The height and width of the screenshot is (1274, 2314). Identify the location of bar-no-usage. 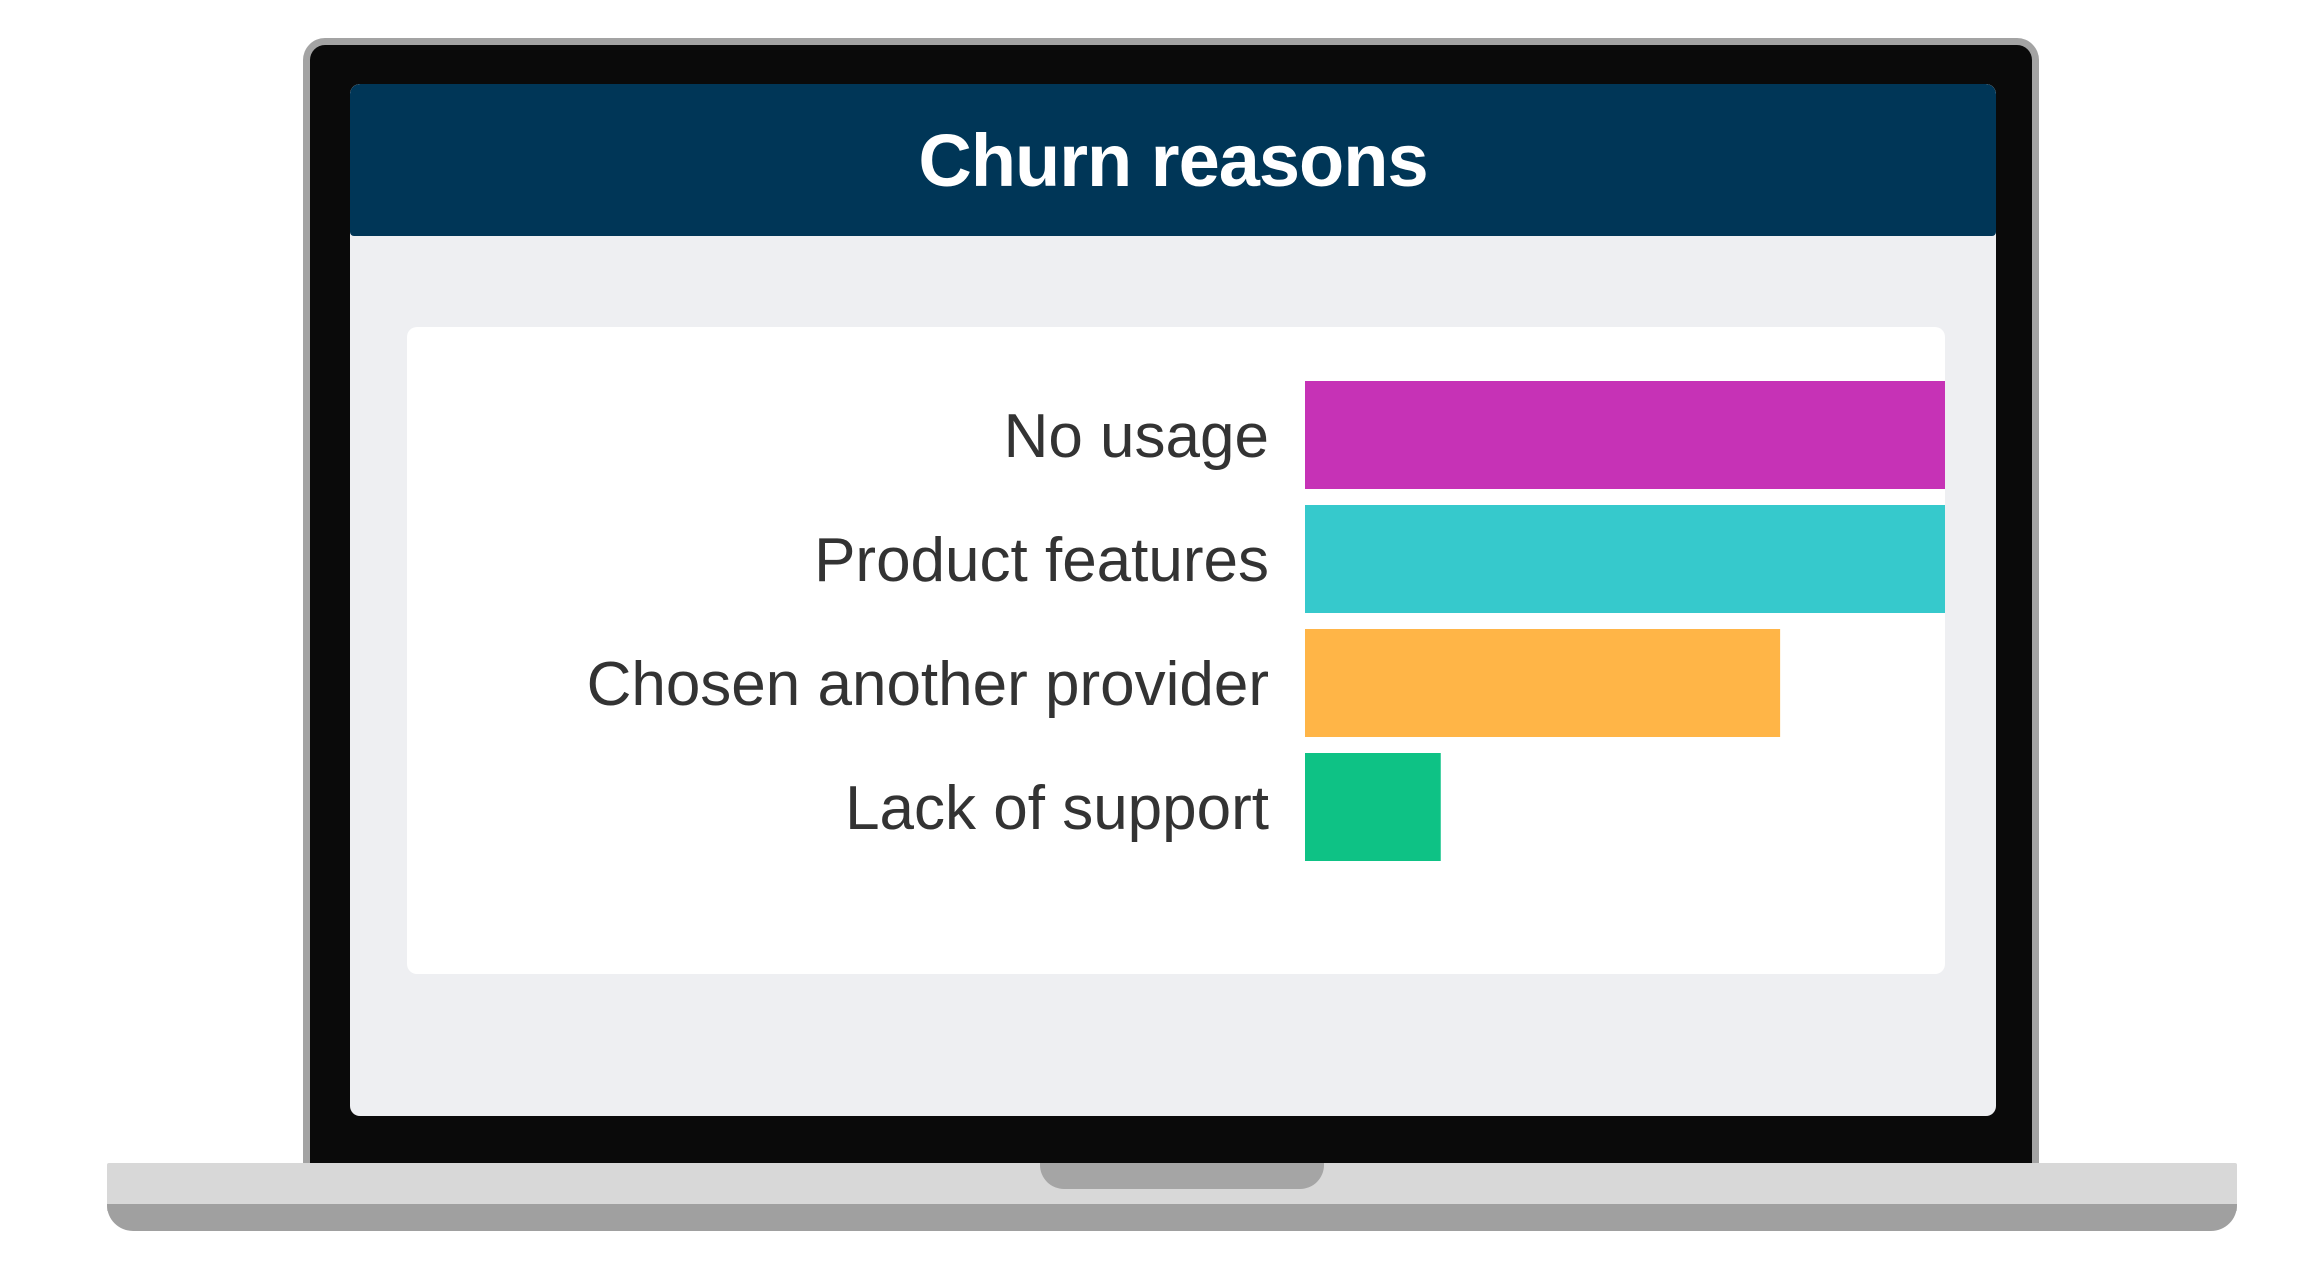
(1625, 435).